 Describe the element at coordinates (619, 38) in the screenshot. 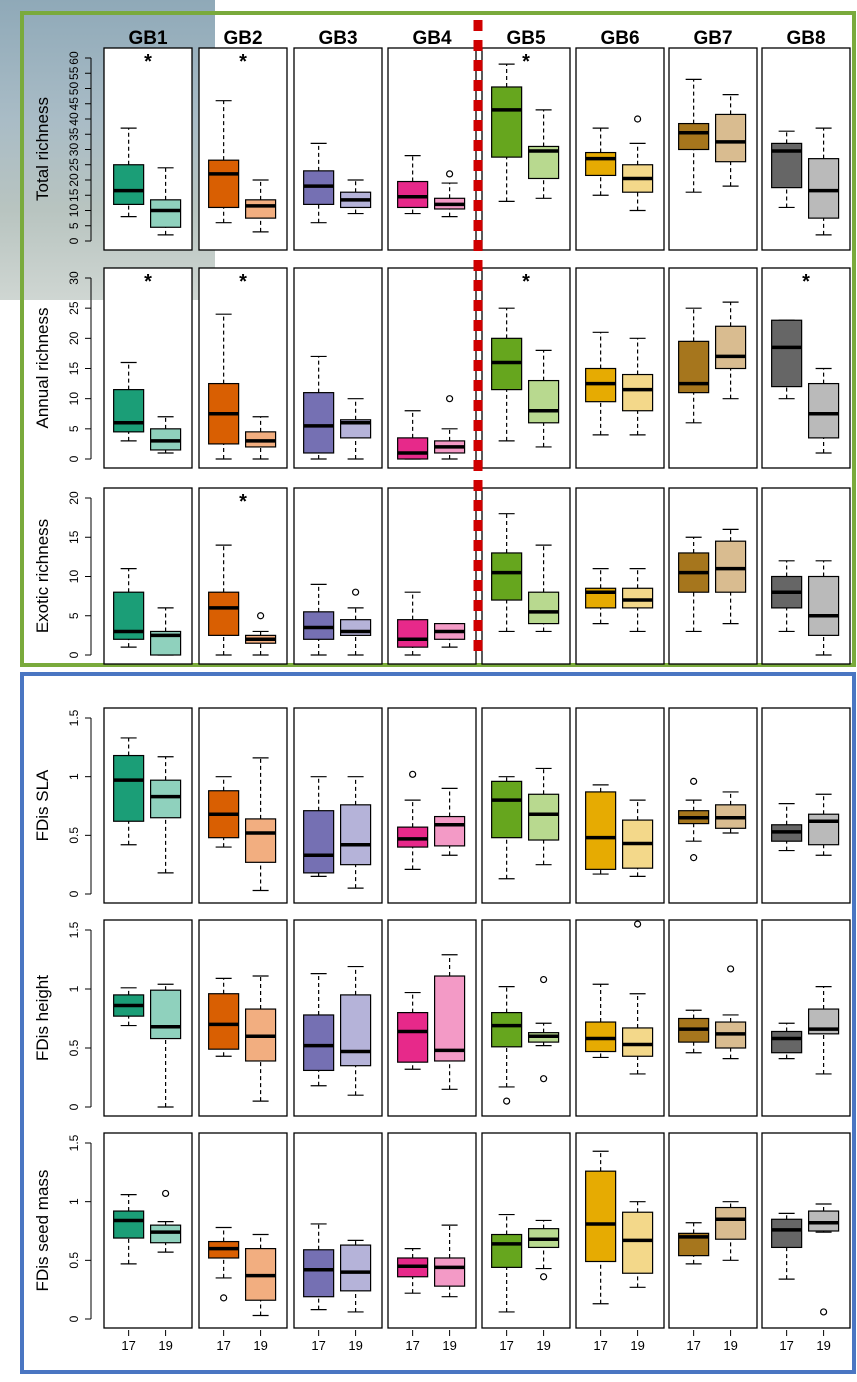

I see `site-label-gb6: GB6` at that location.